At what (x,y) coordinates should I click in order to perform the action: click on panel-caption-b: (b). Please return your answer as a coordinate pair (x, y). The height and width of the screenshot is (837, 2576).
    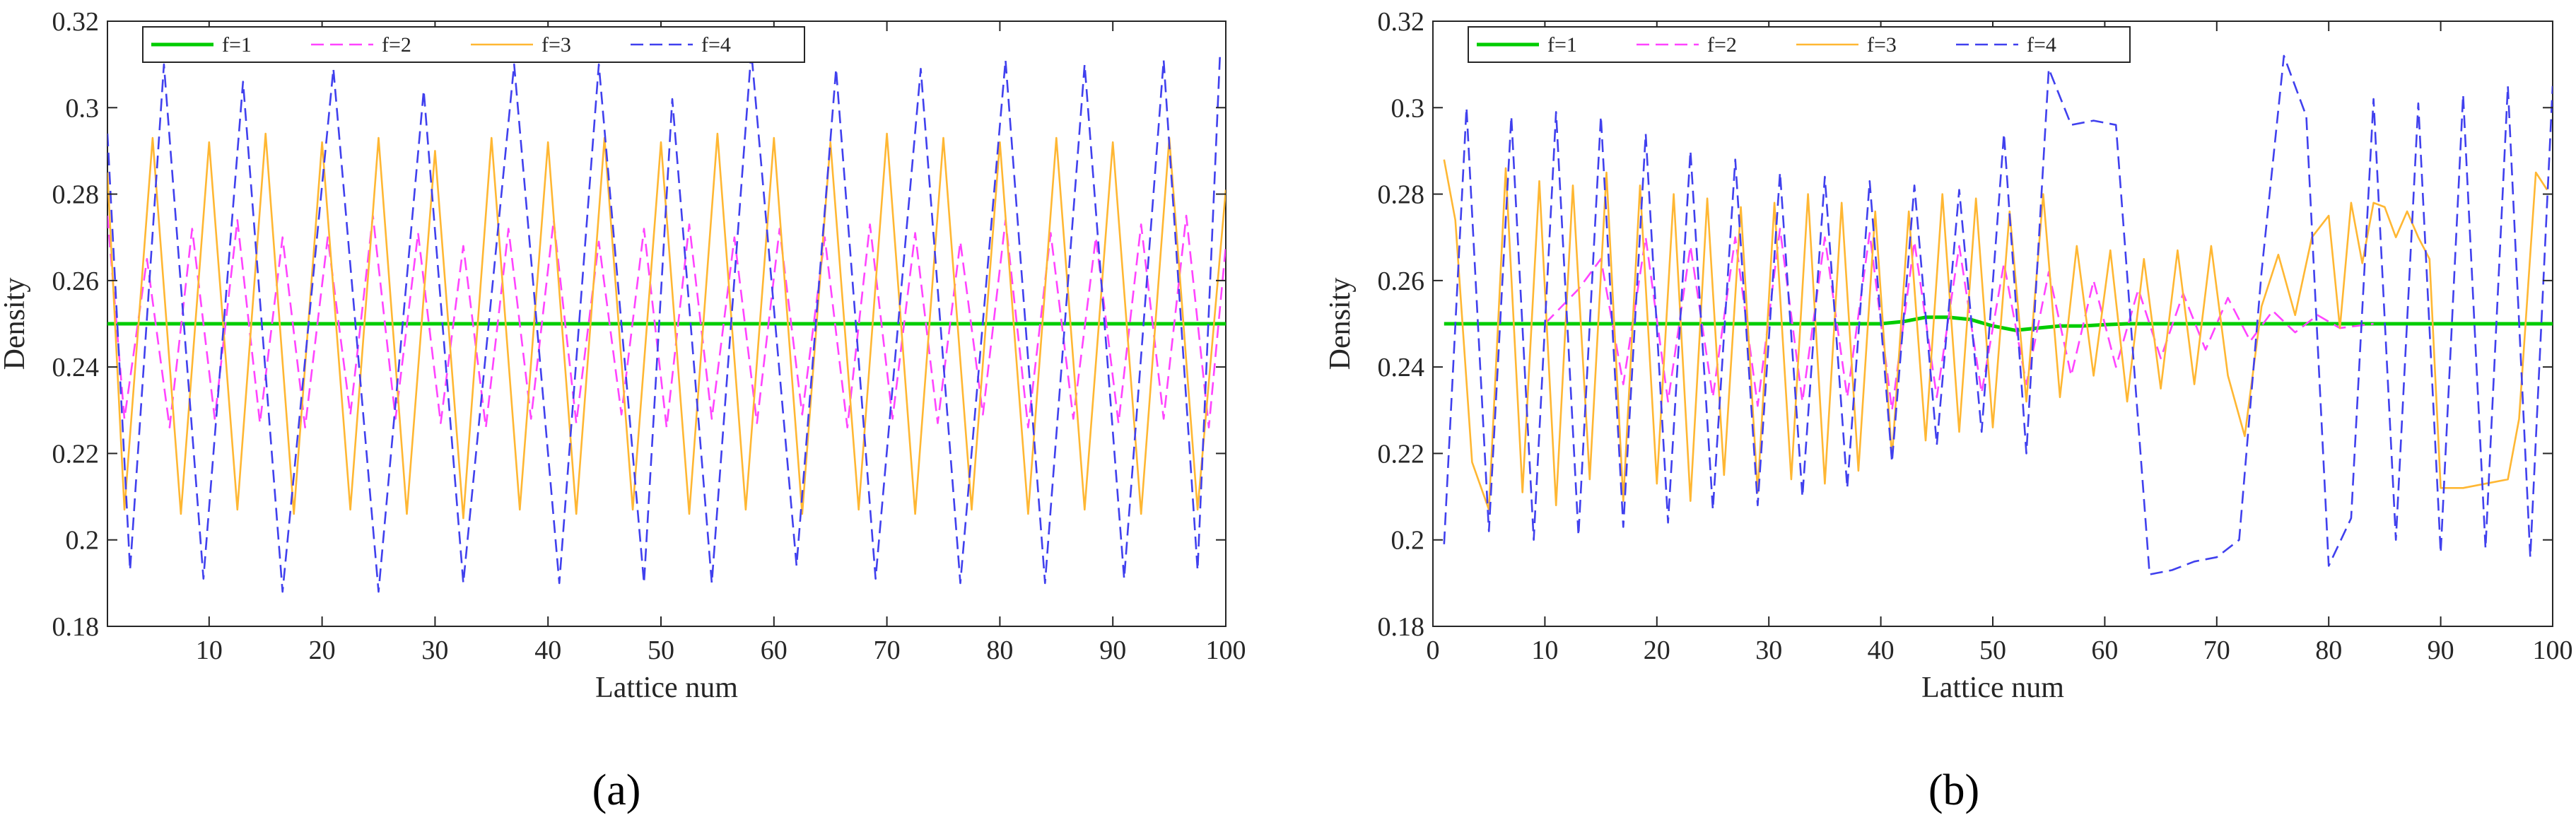
    Looking at the image, I should click on (1954, 790).